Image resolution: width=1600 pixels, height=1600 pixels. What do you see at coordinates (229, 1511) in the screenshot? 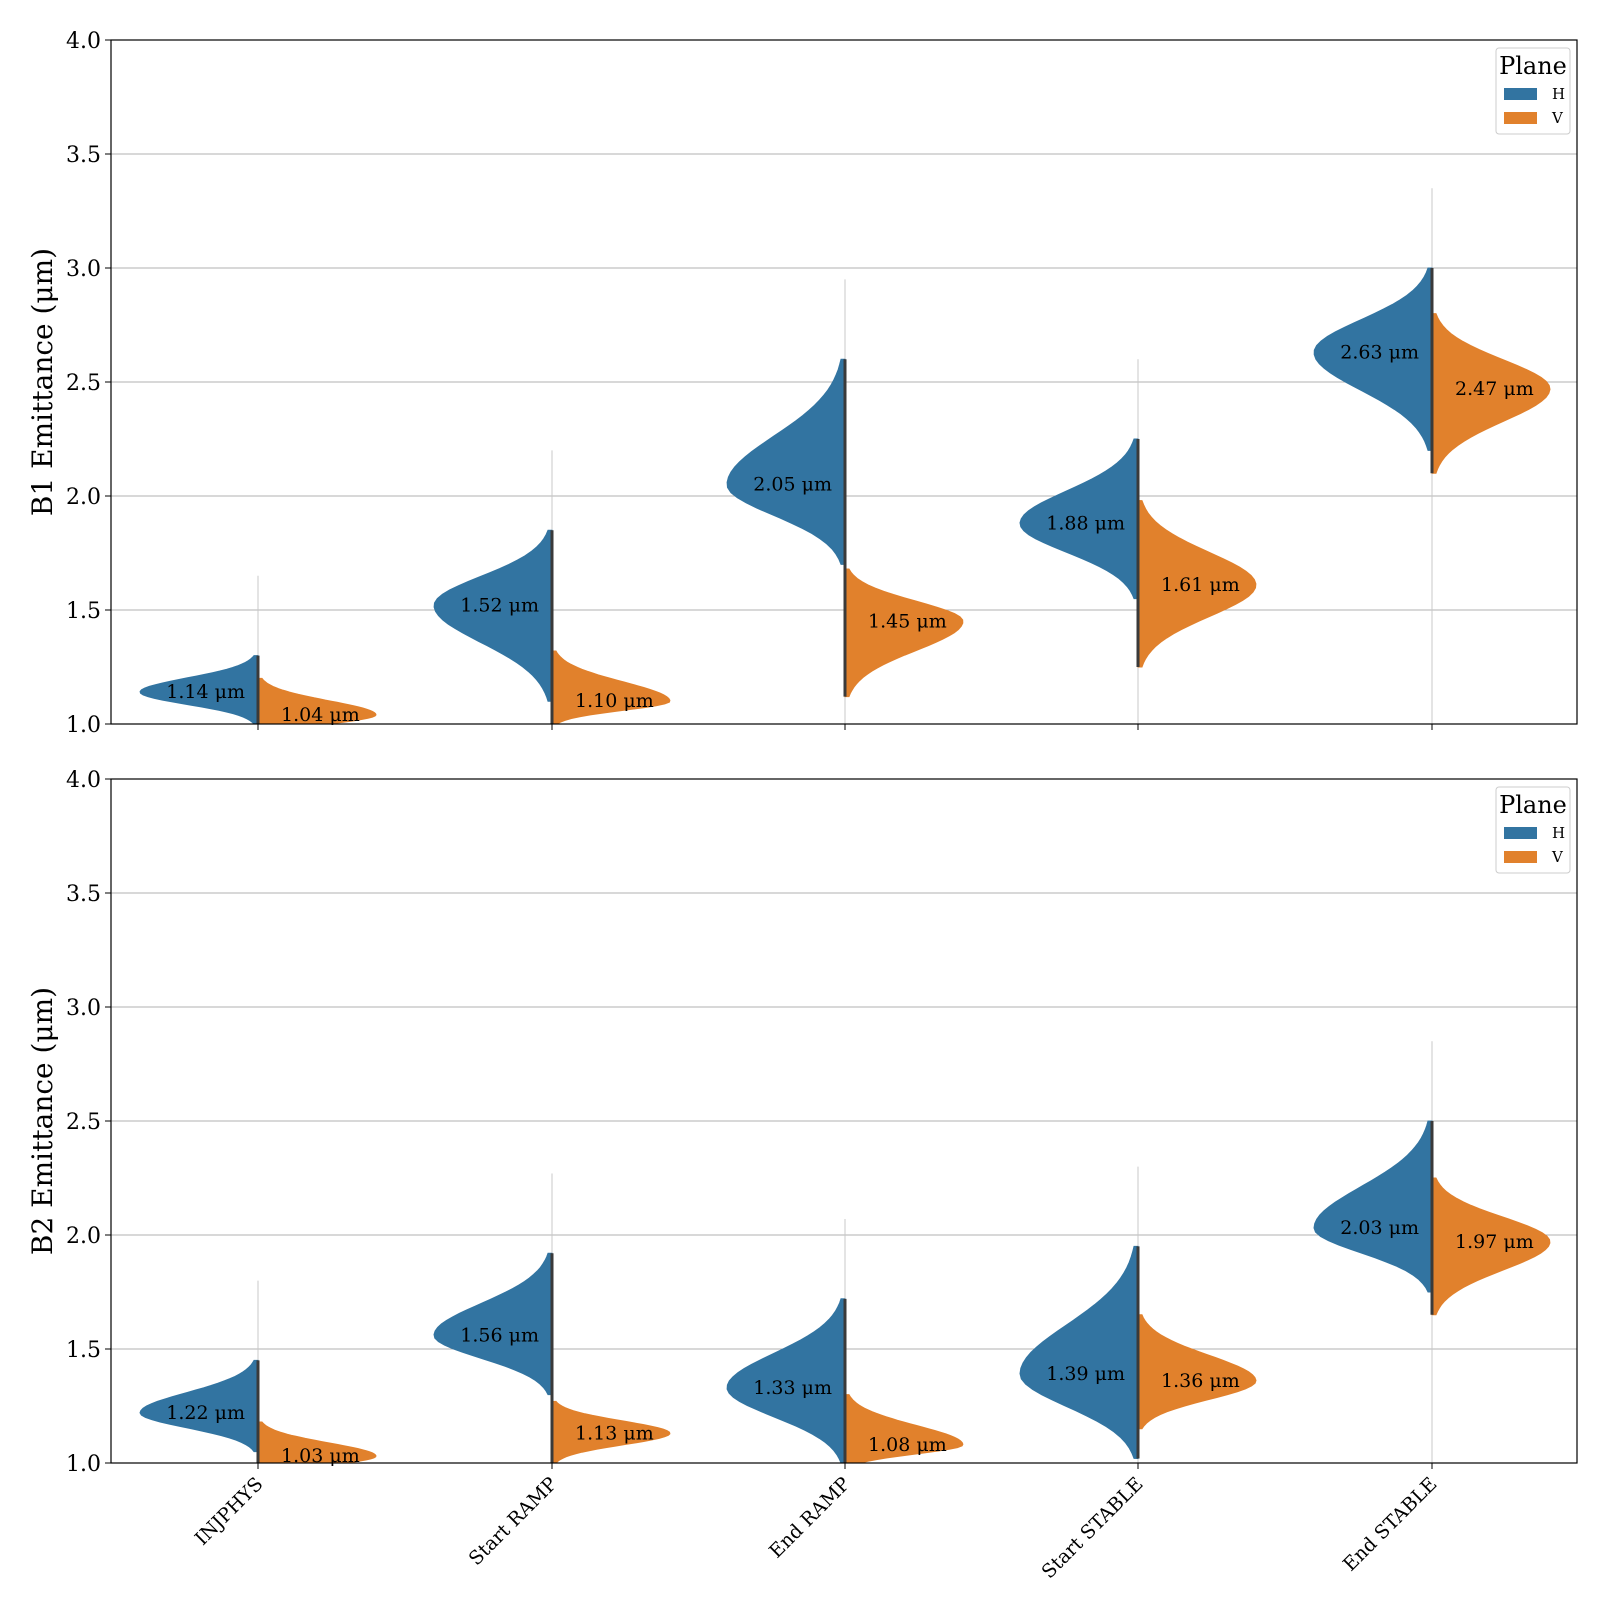
I see `x-category-label: INJPHYS` at bounding box center [229, 1511].